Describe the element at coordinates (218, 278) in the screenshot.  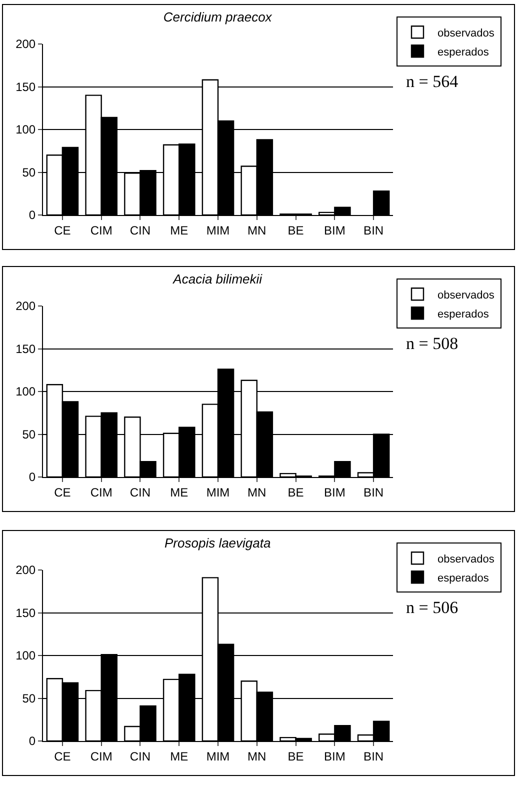
I see `chart-title: Acacia bilimekii` at that location.